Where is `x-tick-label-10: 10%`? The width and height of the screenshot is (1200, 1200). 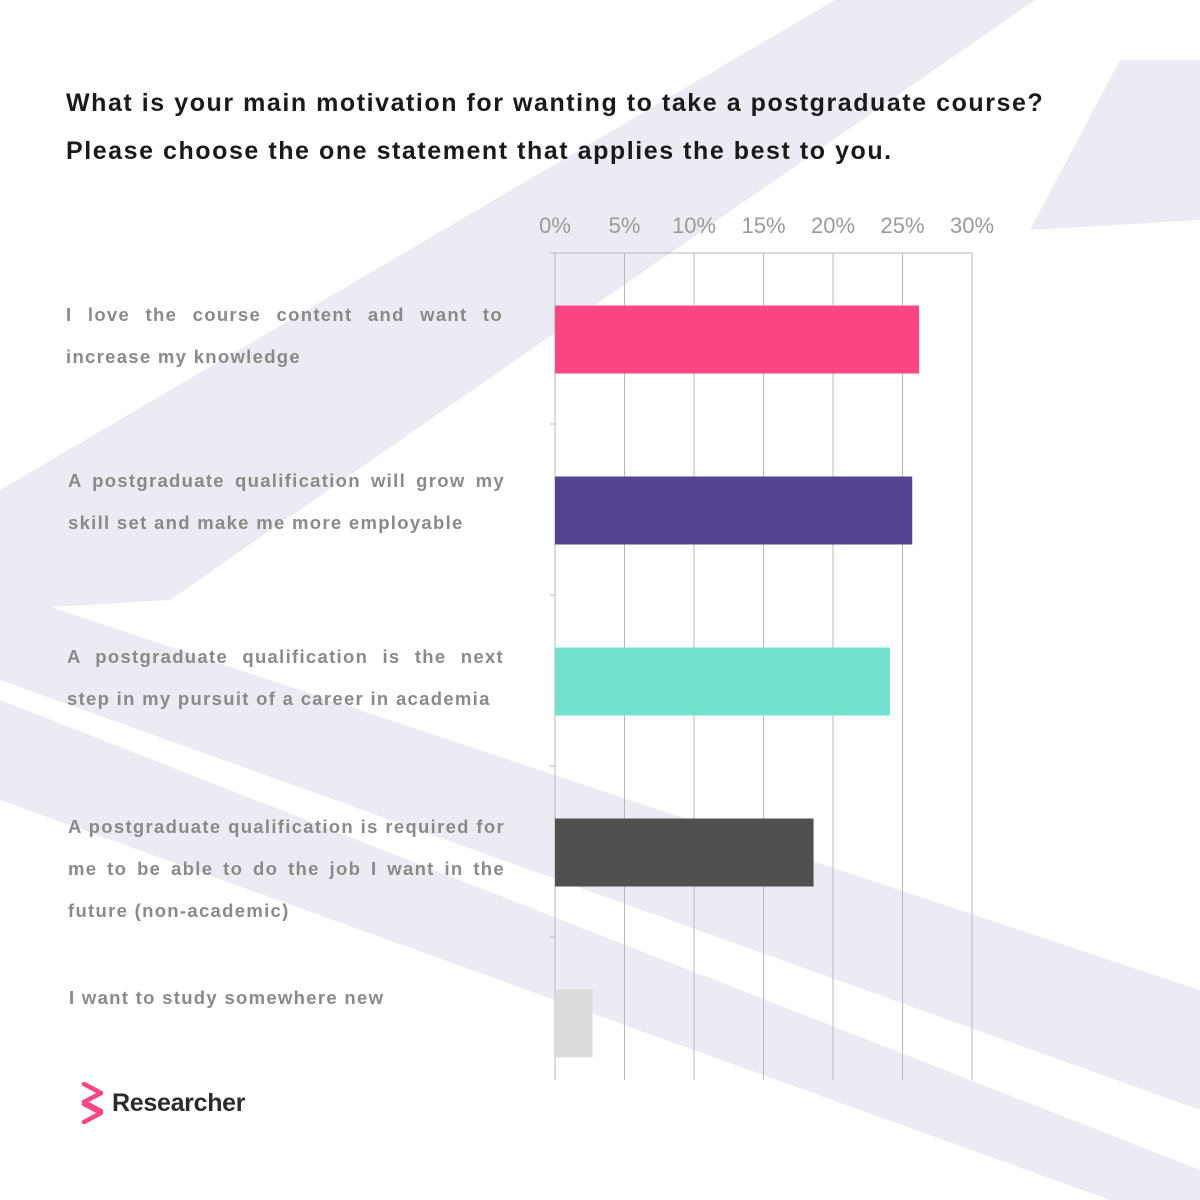
x-tick-label-10: 10% is located at coordinates (694, 225).